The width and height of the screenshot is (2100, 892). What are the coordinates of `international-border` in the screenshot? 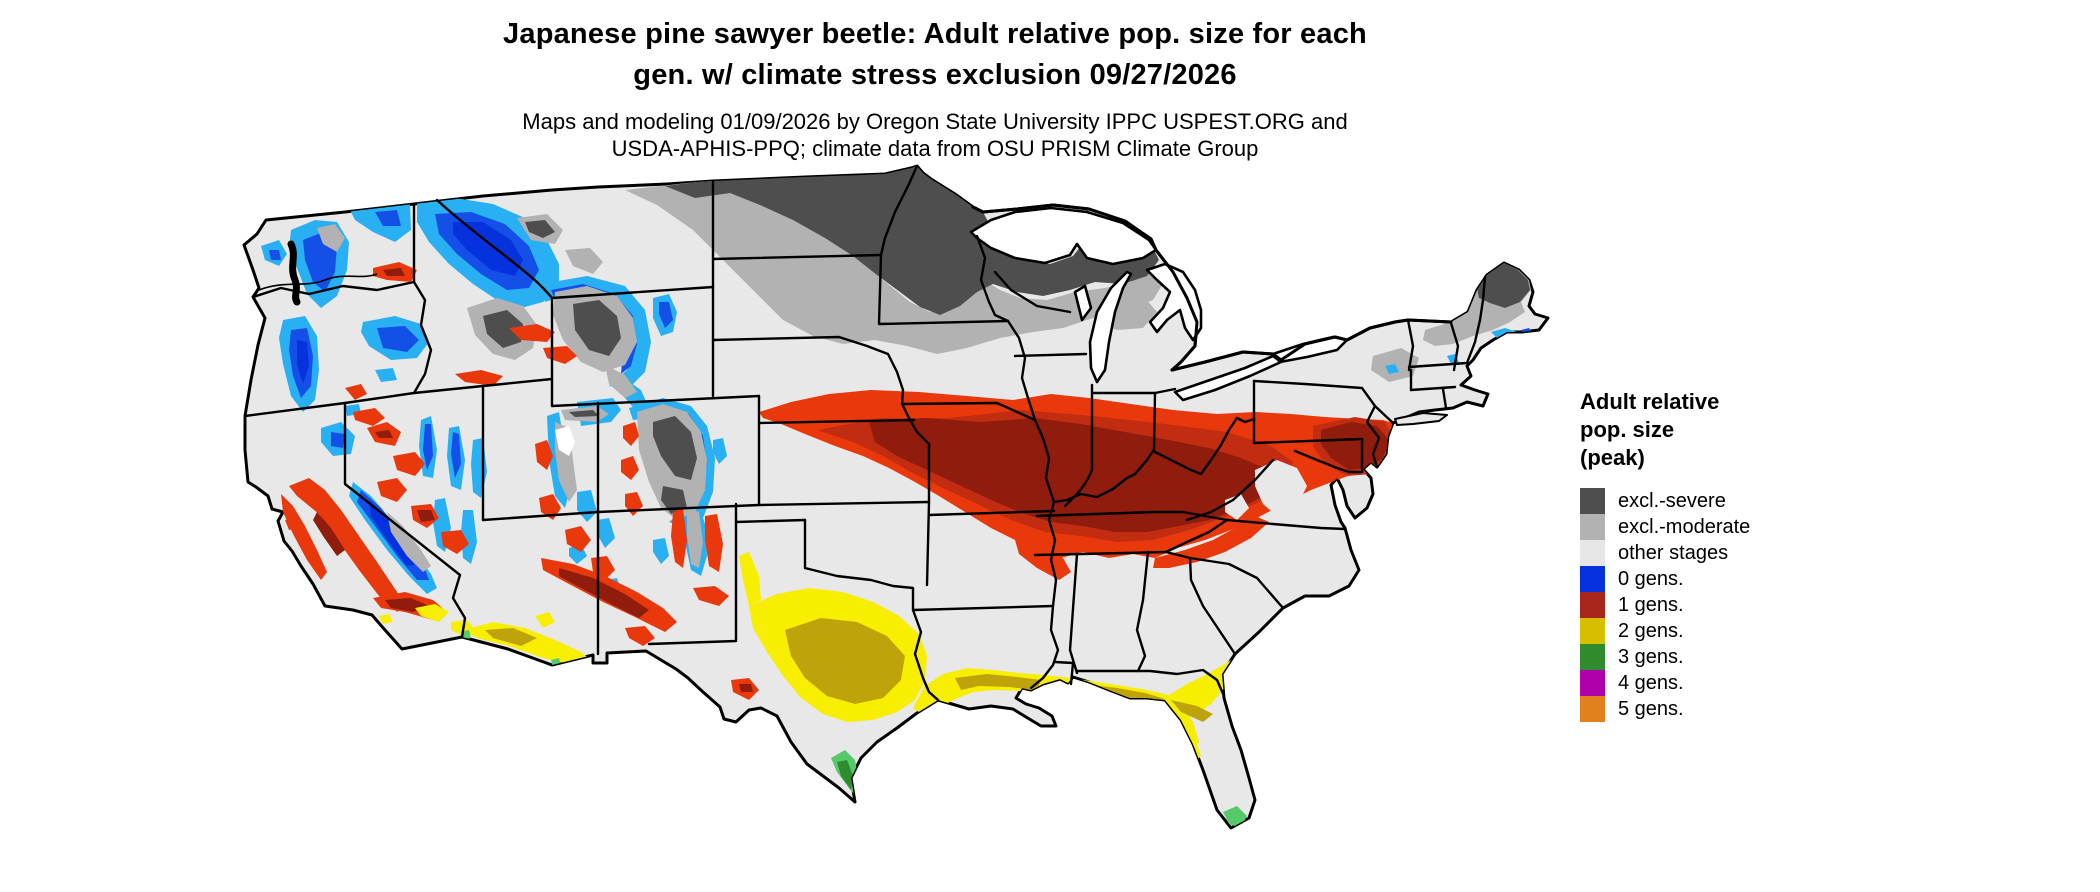 It's located at (1212, 287).